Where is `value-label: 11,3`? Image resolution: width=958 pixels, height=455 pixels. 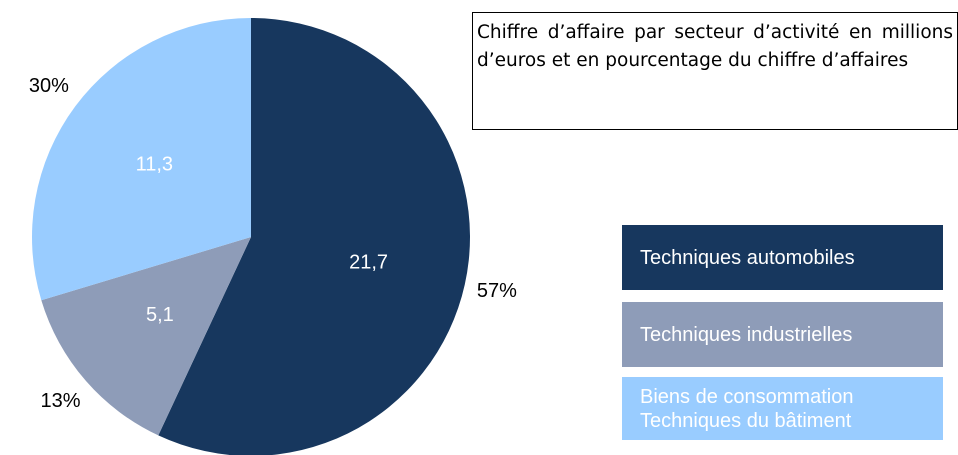 value-label: 11,3 is located at coordinates (154, 164).